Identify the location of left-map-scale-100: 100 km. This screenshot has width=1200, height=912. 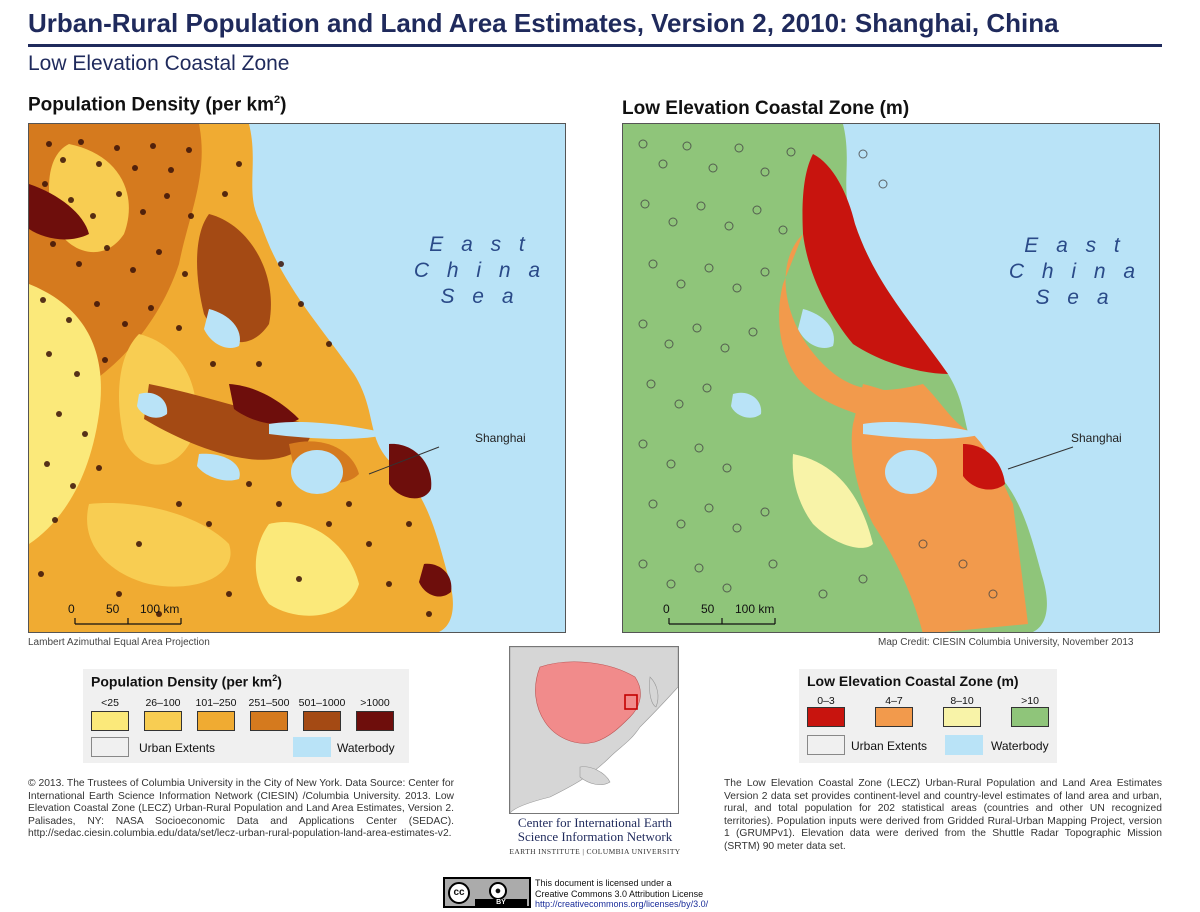
(160, 609).